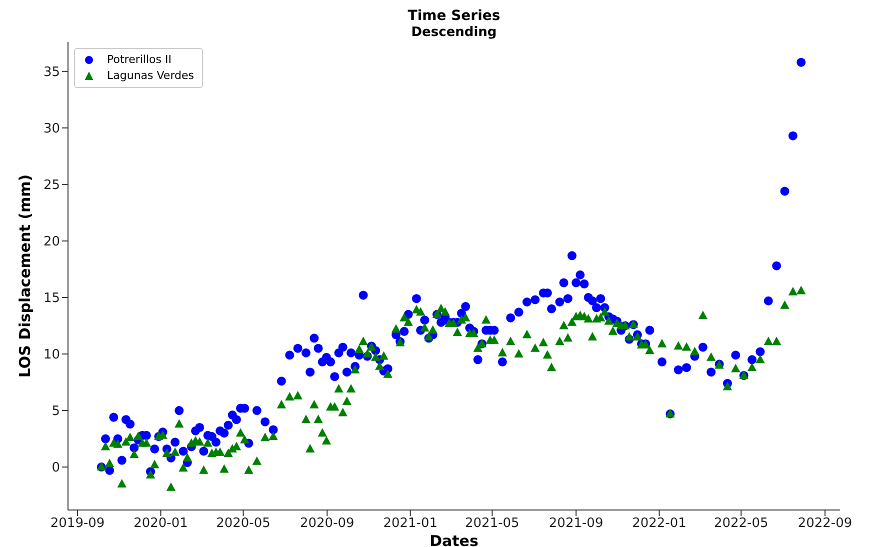 The height and width of the screenshot is (547, 882). What do you see at coordinates (51, 129) in the screenshot?
I see `y-tick-label: 30` at bounding box center [51, 129].